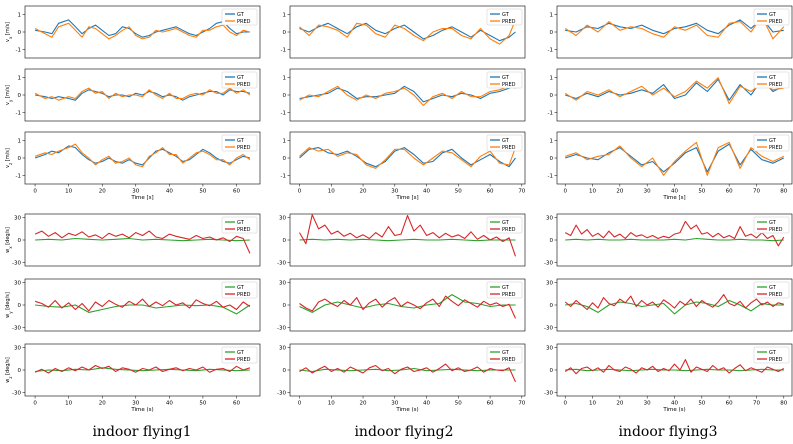 The height and width of the screenshot is (444, 793). I want to click on y-axis-label: wy [deg/s], so click(9, 305).